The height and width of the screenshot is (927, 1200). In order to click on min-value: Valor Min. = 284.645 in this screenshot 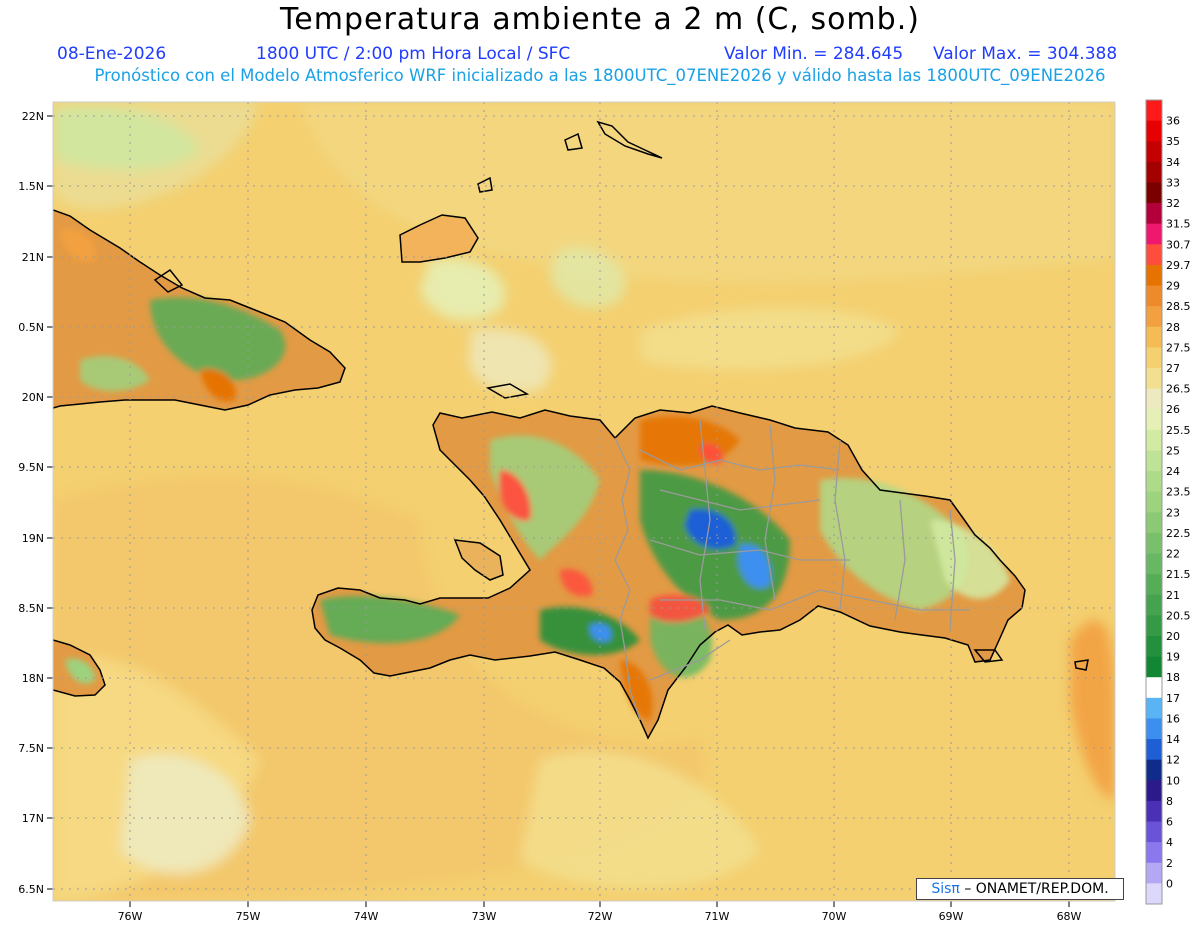, I will do `click(814, 54)`.